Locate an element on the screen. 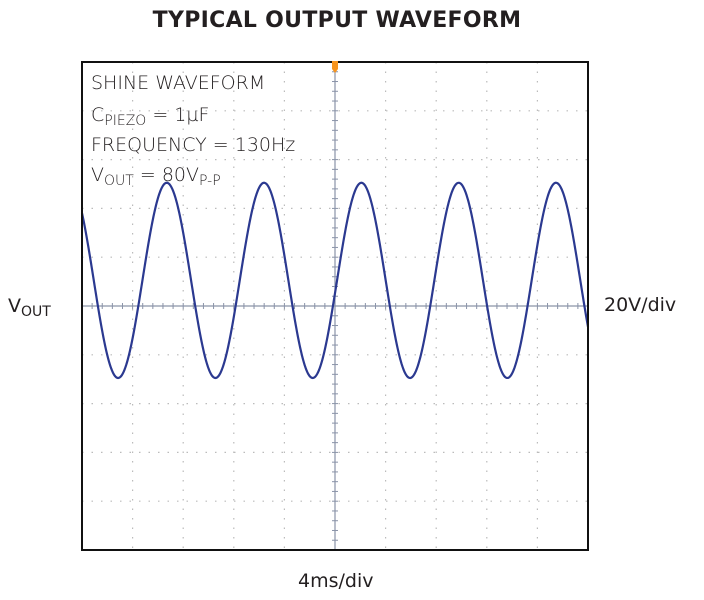 Image resolution: width=704 pixels, height=600 pixels. trigger-marker-icon is located at coordinates (335, 67).